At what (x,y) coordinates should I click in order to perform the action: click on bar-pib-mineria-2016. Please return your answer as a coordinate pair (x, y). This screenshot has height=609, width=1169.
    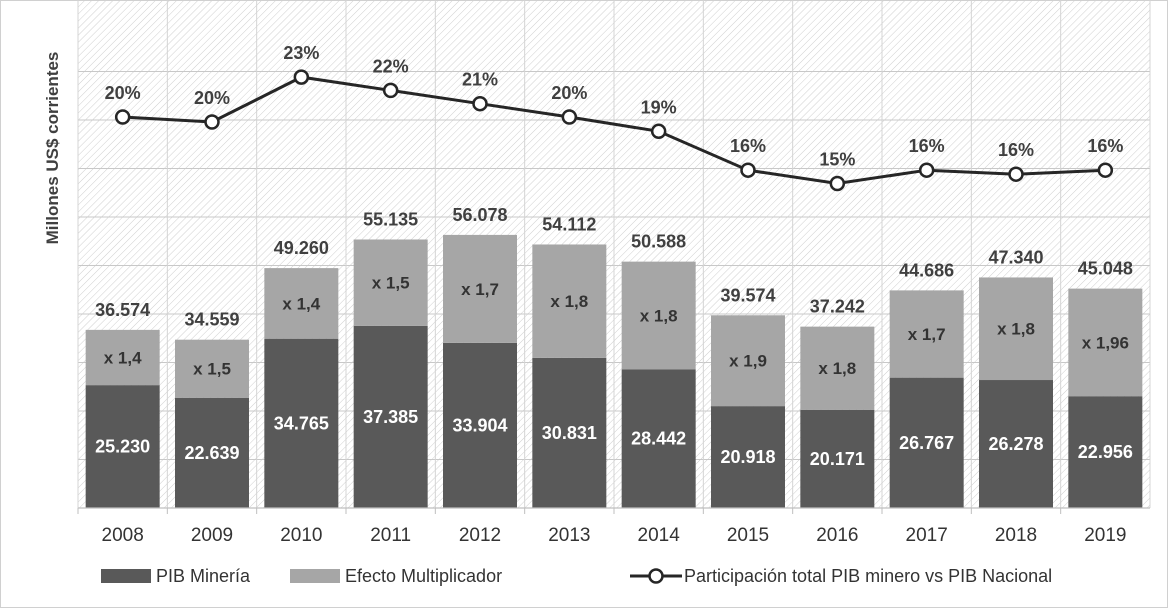
    Looking at the image, I should click on (837, 458).